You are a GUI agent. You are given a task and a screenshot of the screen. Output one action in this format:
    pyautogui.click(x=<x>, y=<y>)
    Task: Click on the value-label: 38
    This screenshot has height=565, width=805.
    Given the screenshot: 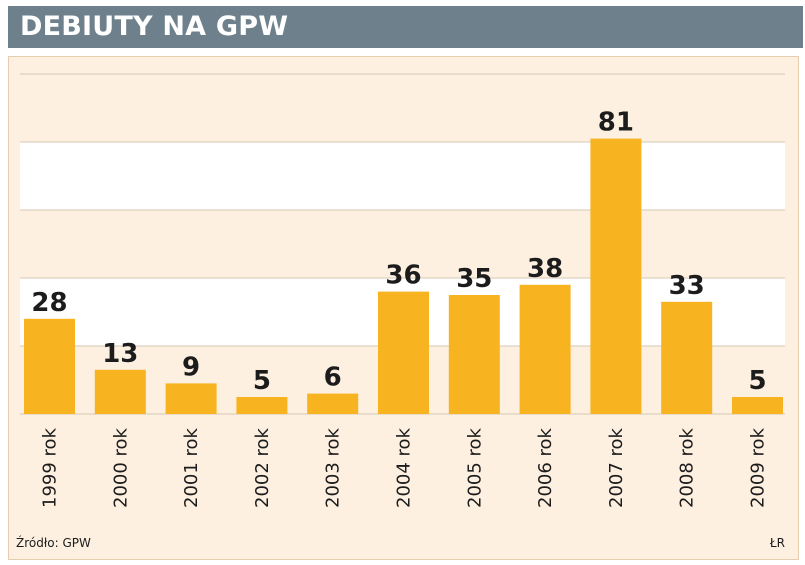 What is the action you would take?
    pyautogui.click(x=545, y=269)
    